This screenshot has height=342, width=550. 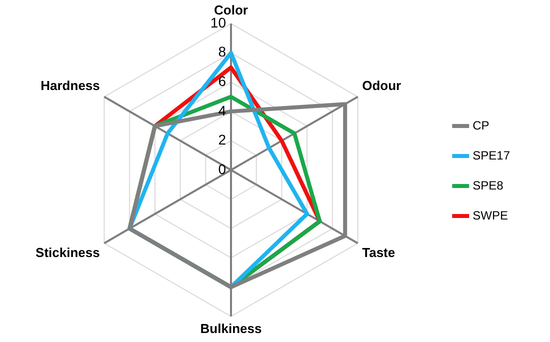 I want to click on y-tick-label: 2, so click(x=222, y=140).